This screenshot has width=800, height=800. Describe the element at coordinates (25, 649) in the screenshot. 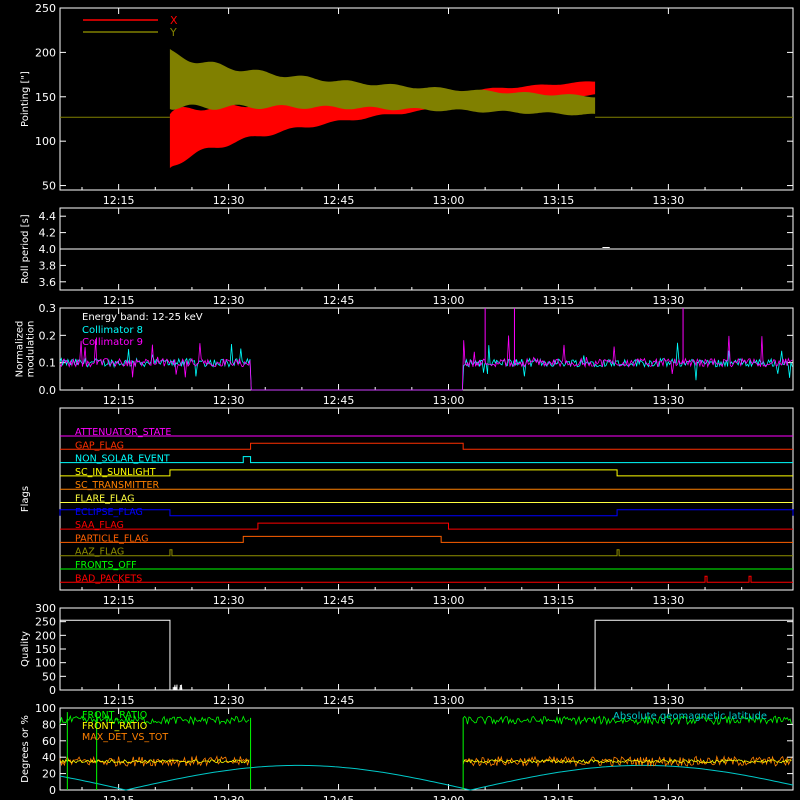

I see `y-axis-label: Quality` at that location.